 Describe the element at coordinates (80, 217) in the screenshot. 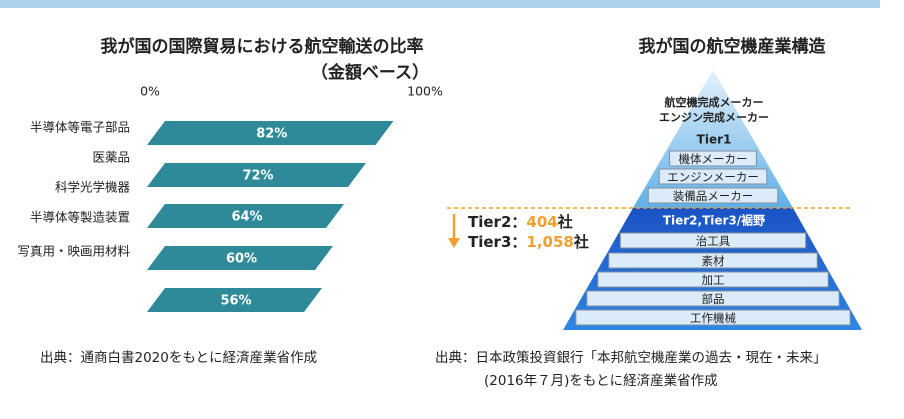

I see `category-label: 半導体等製造装置` at that location.